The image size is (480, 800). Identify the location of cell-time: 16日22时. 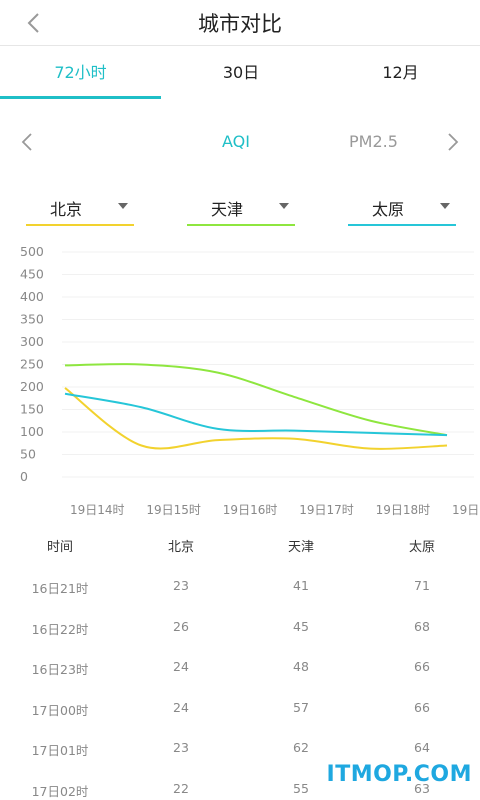
(60, 629).